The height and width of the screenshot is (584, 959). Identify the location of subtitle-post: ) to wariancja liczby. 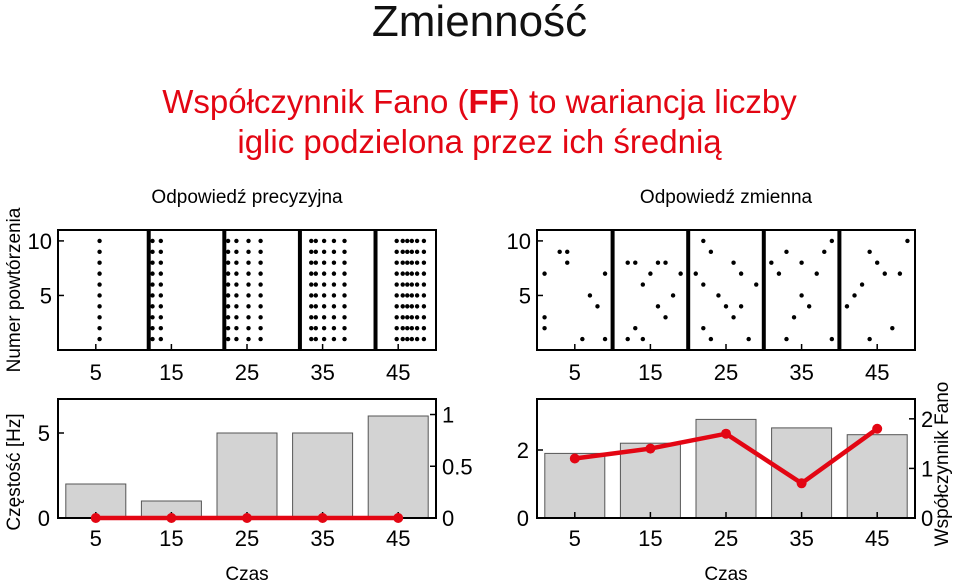
(652, 101).